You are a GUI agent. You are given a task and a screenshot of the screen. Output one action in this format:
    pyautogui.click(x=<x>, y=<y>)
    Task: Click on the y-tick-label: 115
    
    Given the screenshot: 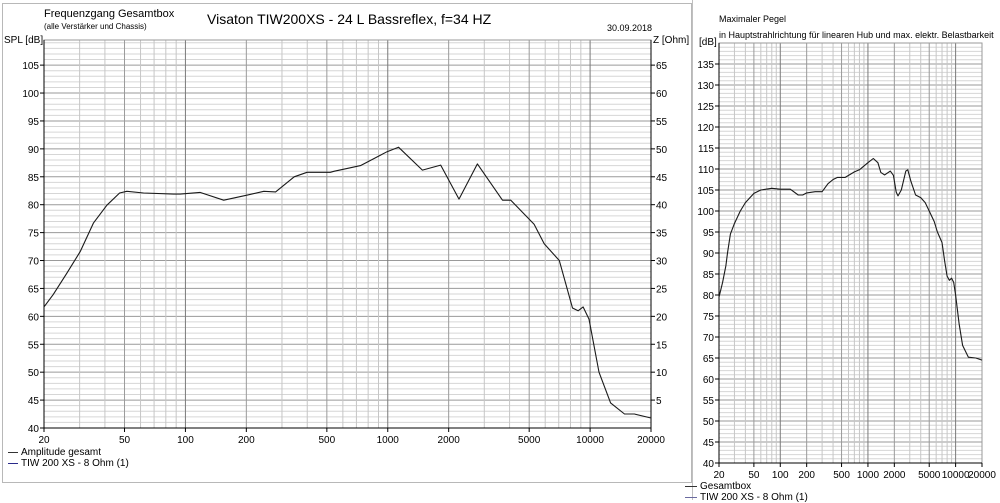 What is the action you would take?
    pyautogui.click(x=706, y=149)
    